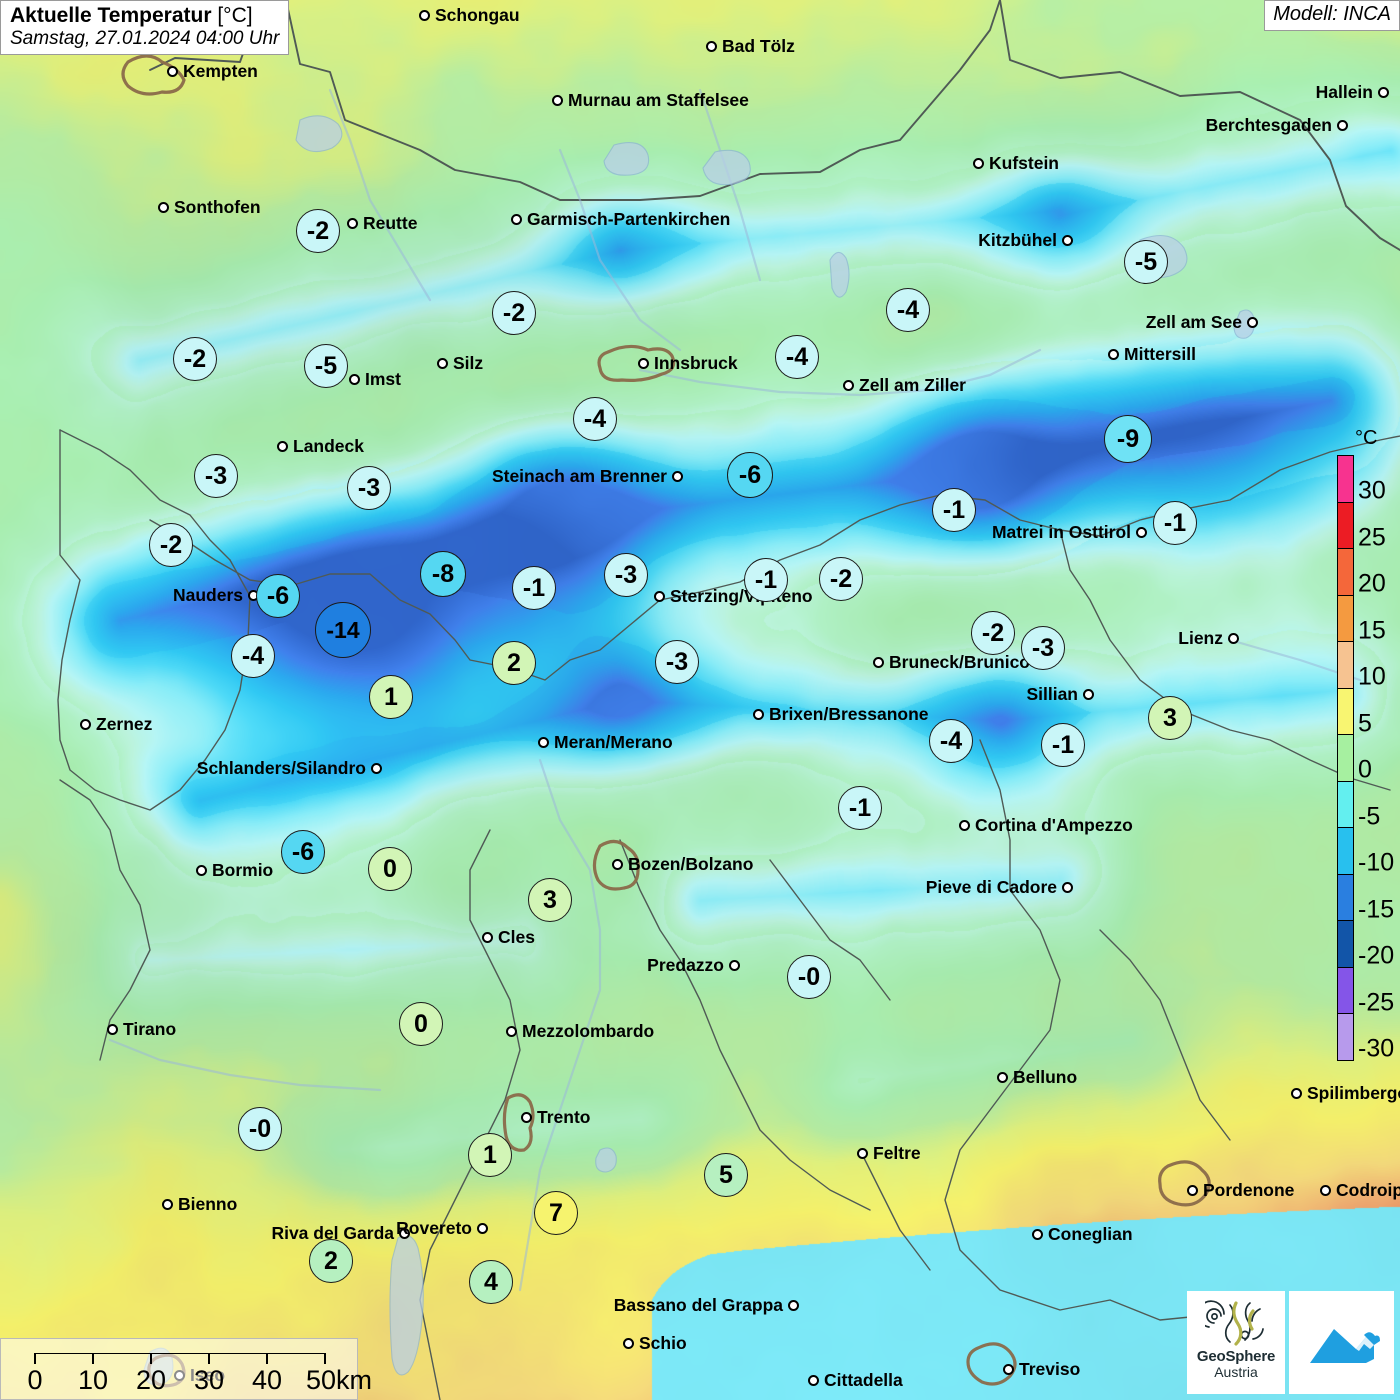  I want to click on station-temperature-value: 0, so click(421, 1023).